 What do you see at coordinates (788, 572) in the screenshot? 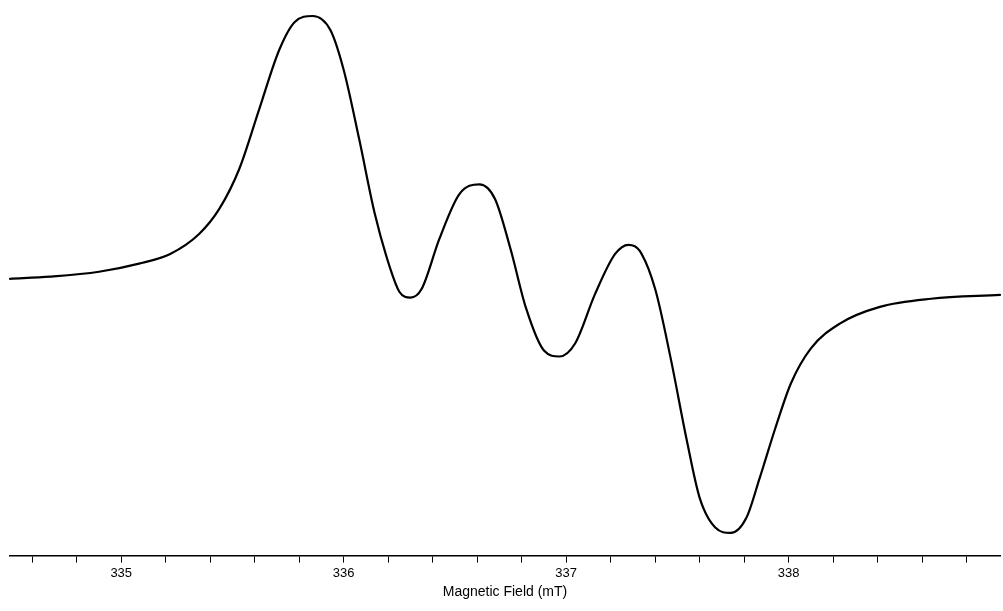
I see `x-tick-label: 338` at bounding box center [788, 572].